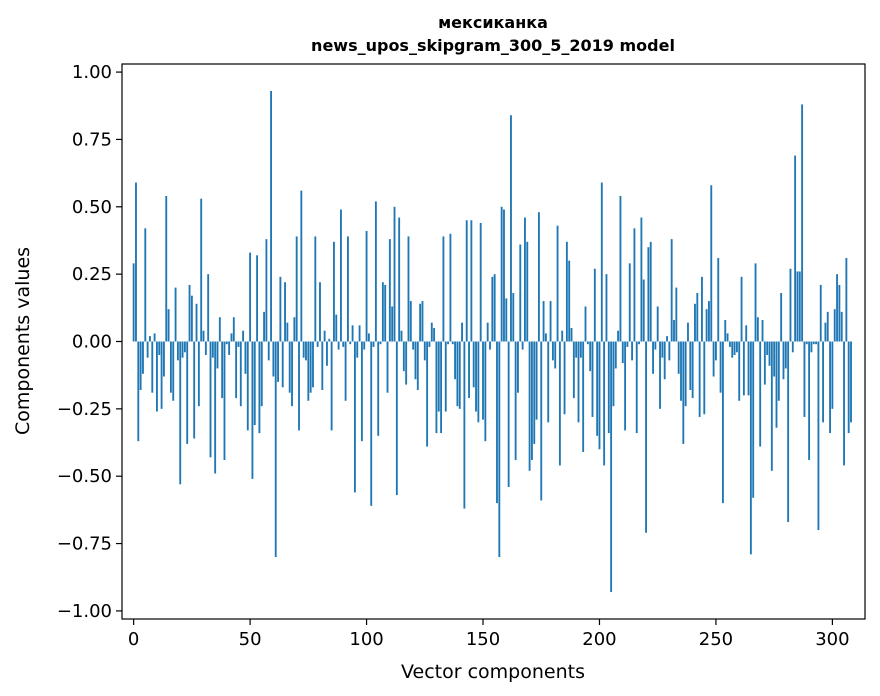 Image resolution: width=880 pixels, height=696 pixels. Describe the element at coordinates (23, 341) in the screenshot. I see `y-axis-label: Components values` at that location.